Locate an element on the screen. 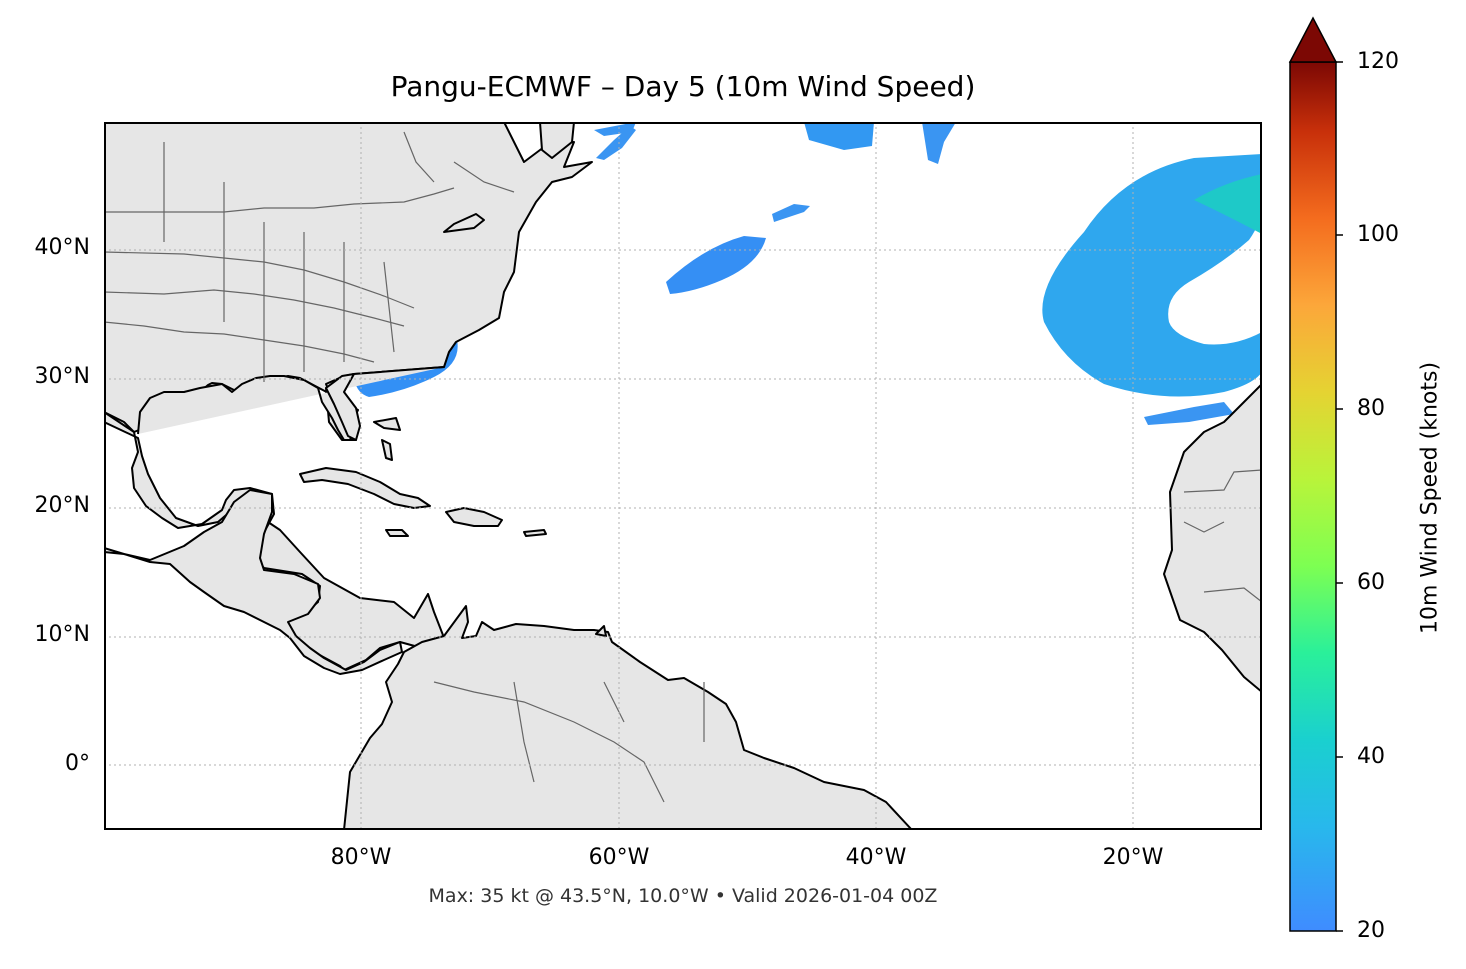  cuba is located at coordinates (365, 488).